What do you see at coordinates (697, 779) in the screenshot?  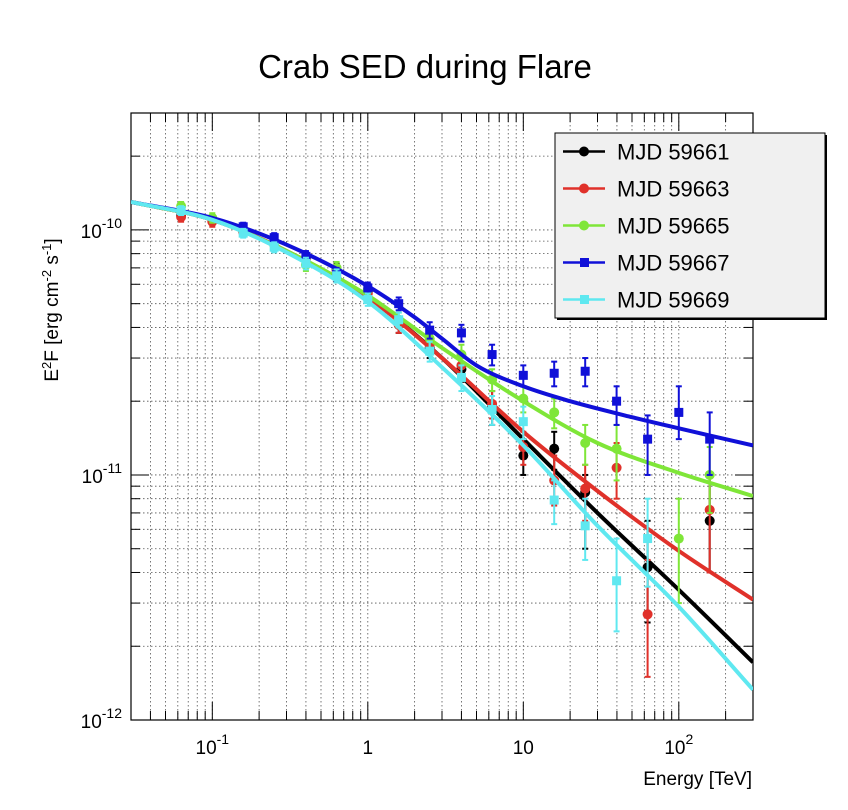 I see `x-axis-label: Energy [TeV]` at bounding box center [697, 779].